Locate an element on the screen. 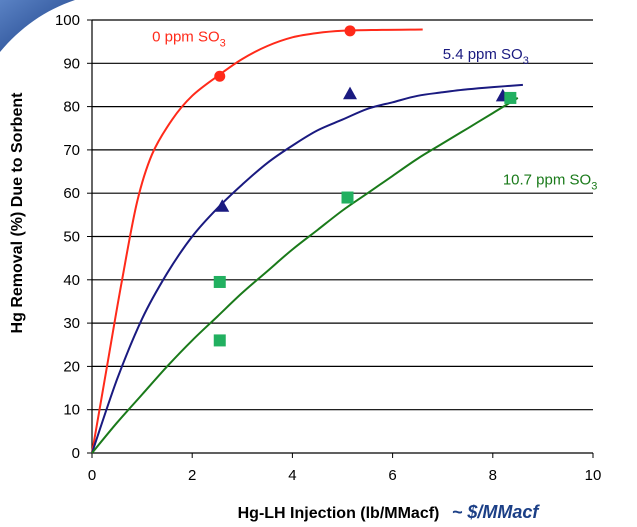  y-tick-label: 40 is located at coordinates (71, 280).